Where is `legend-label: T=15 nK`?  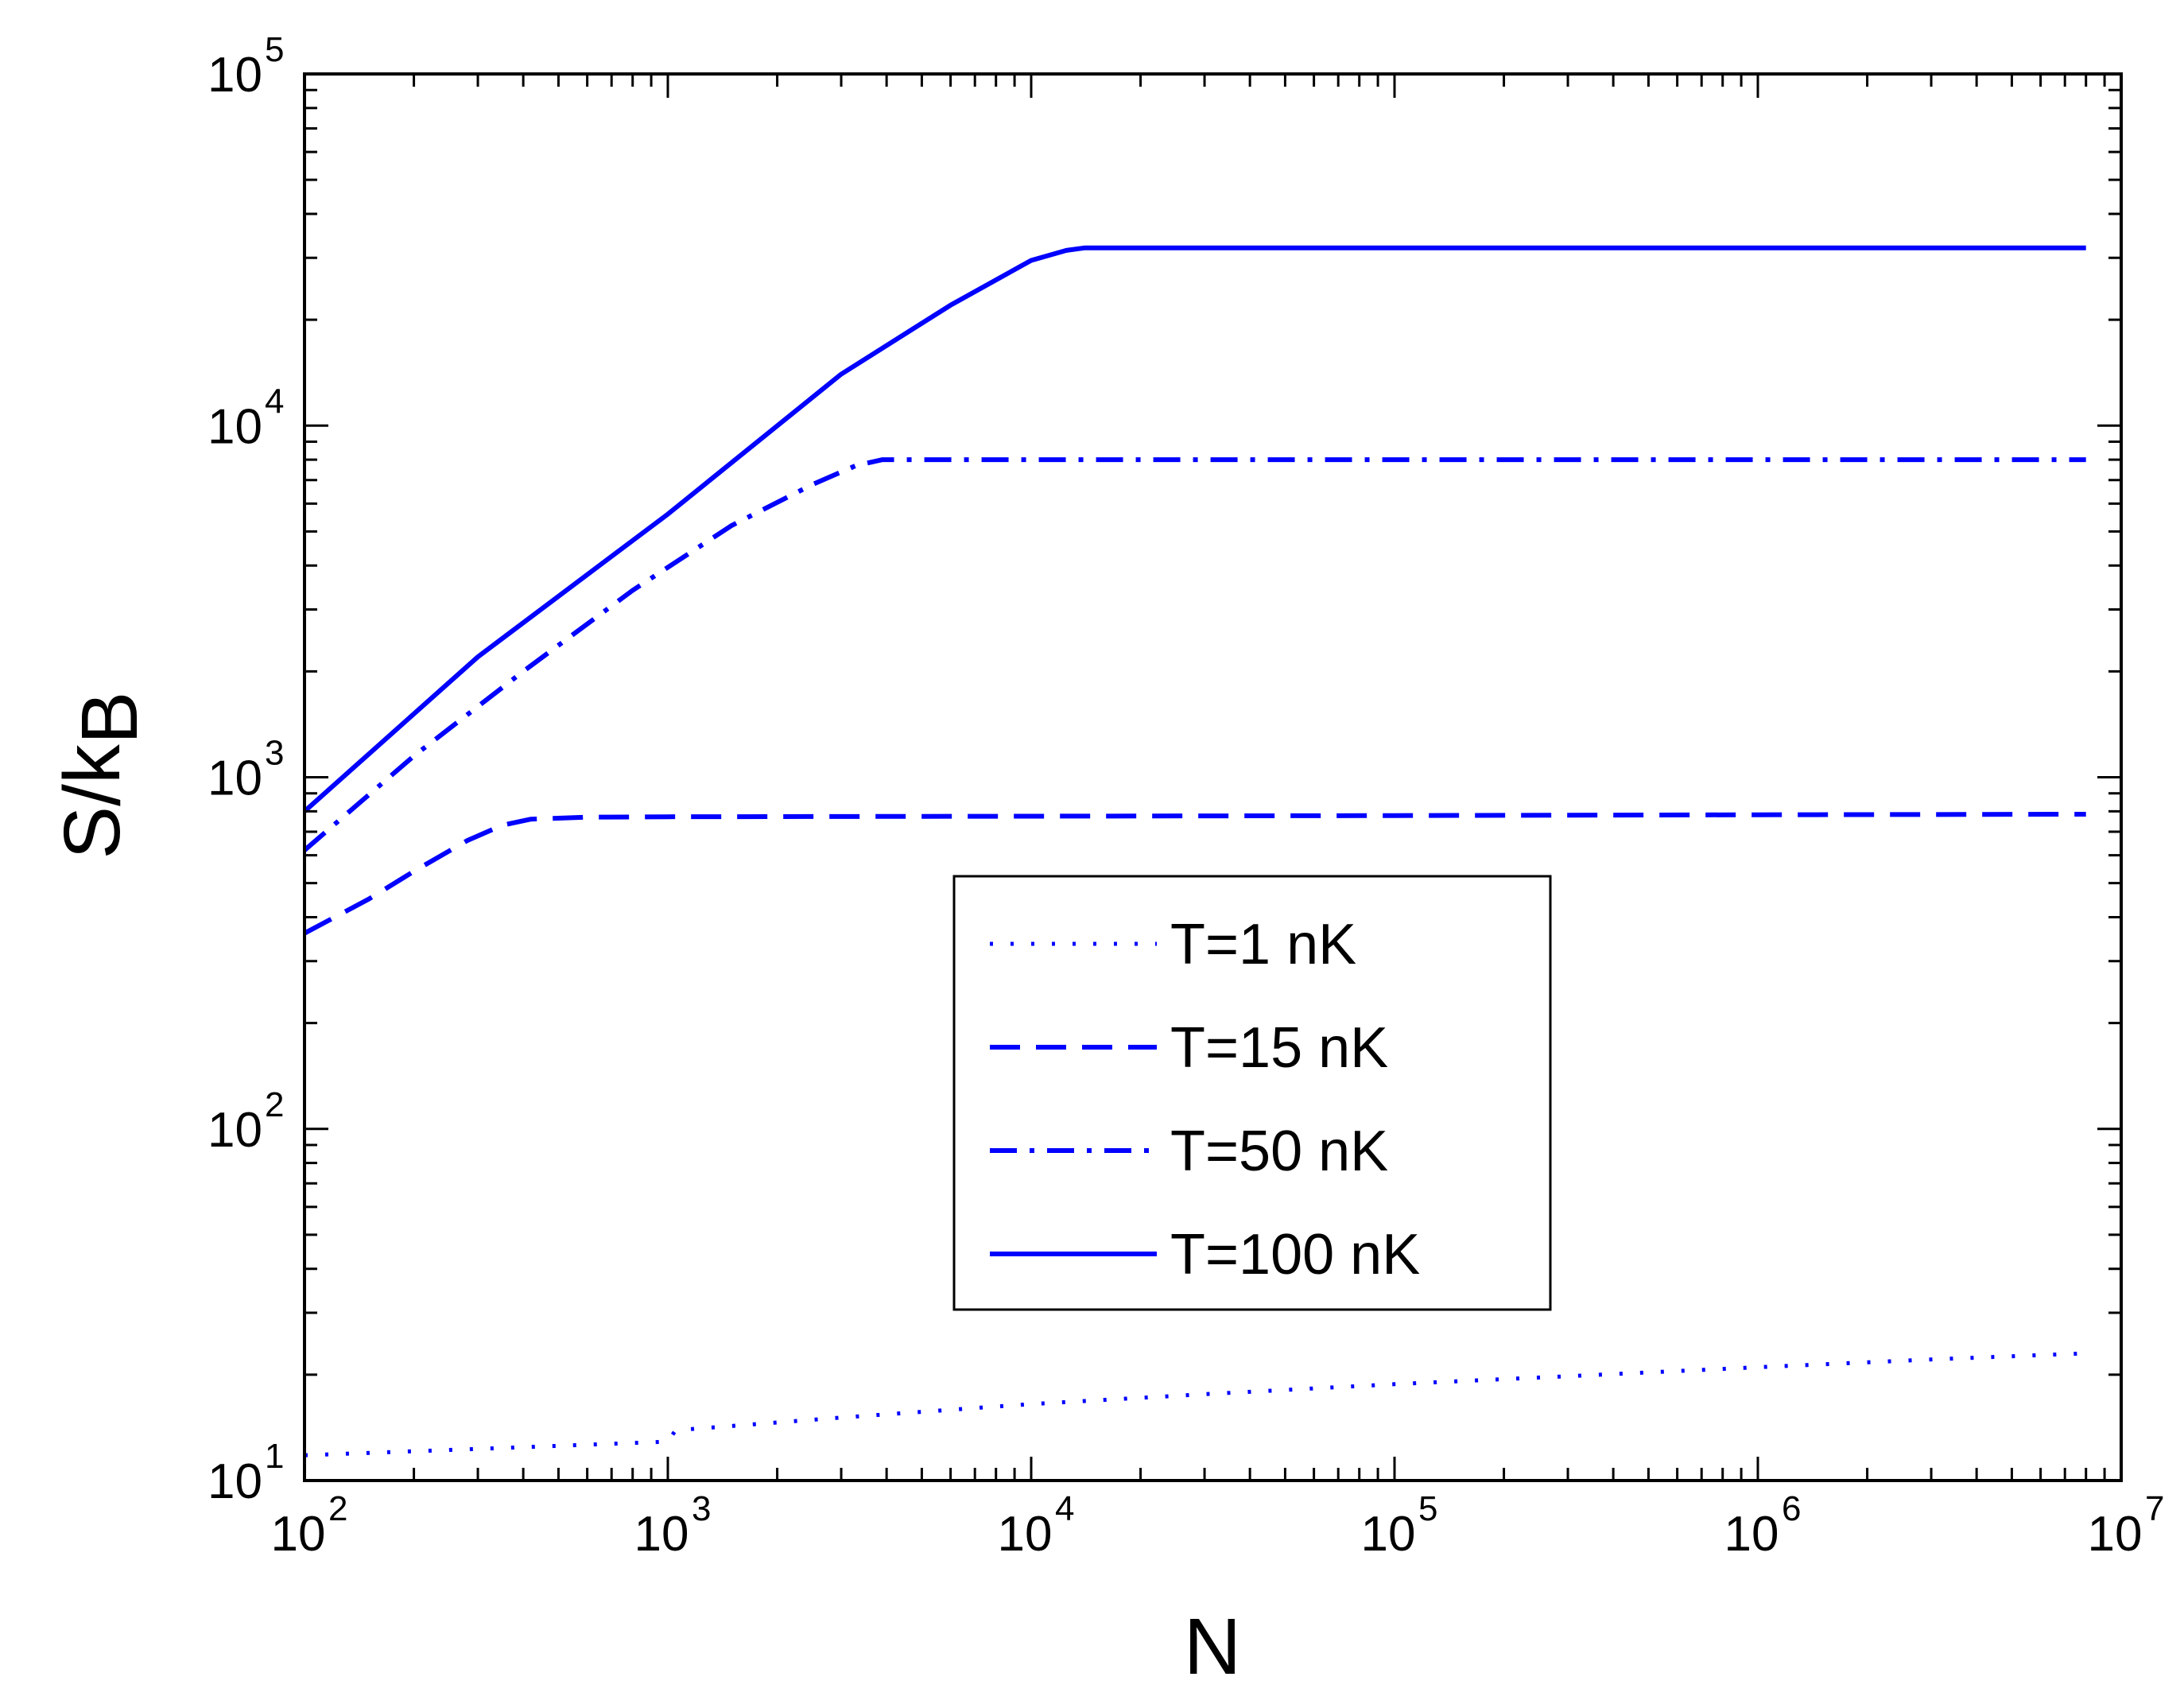
legend-label: T=15 nK is located at coordinates (1279, 1048).